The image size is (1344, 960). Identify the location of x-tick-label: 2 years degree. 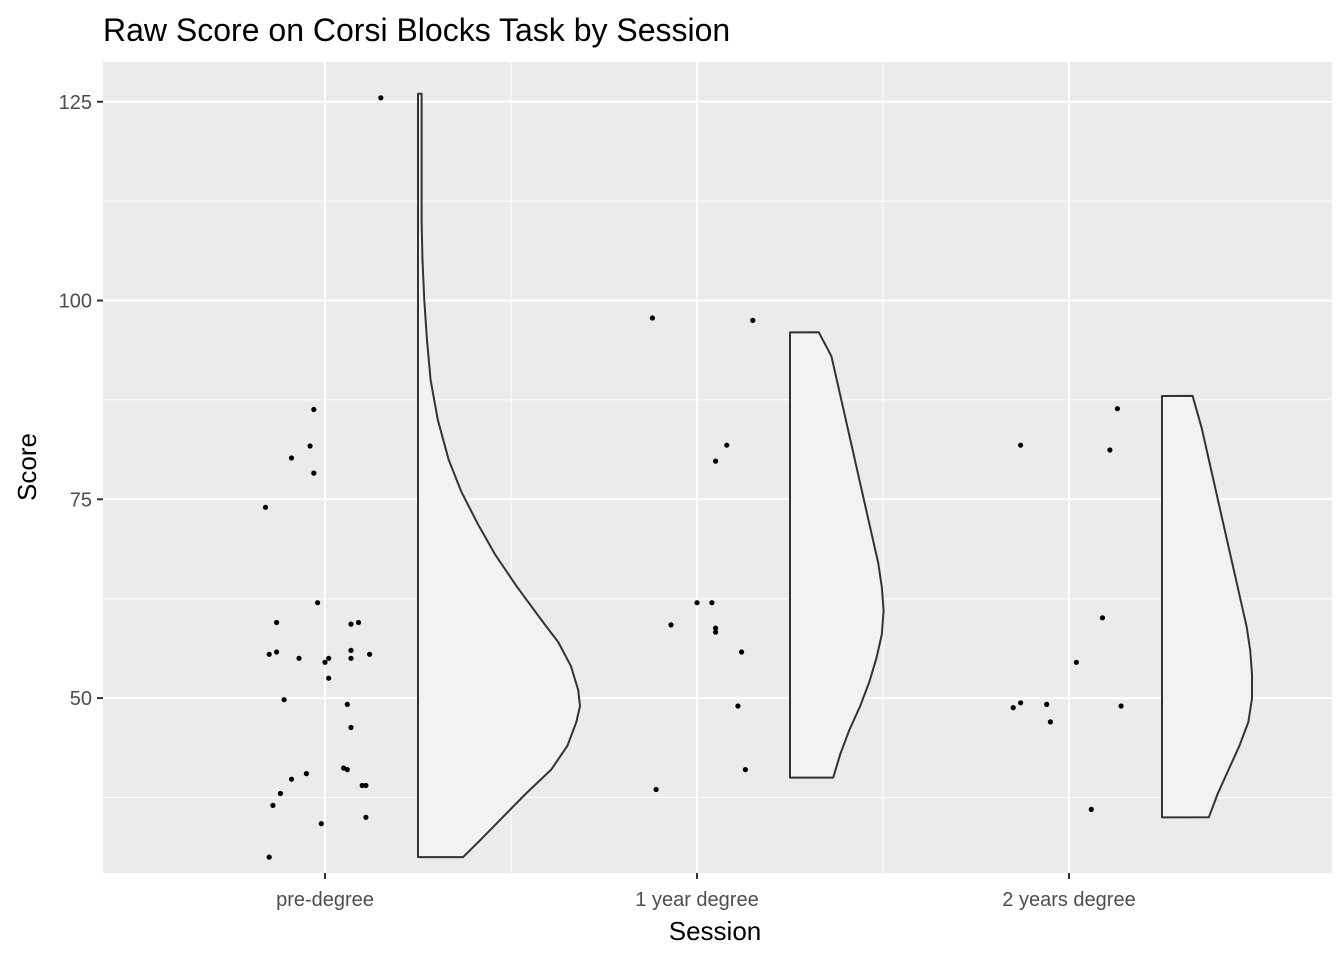
(1068, 900).